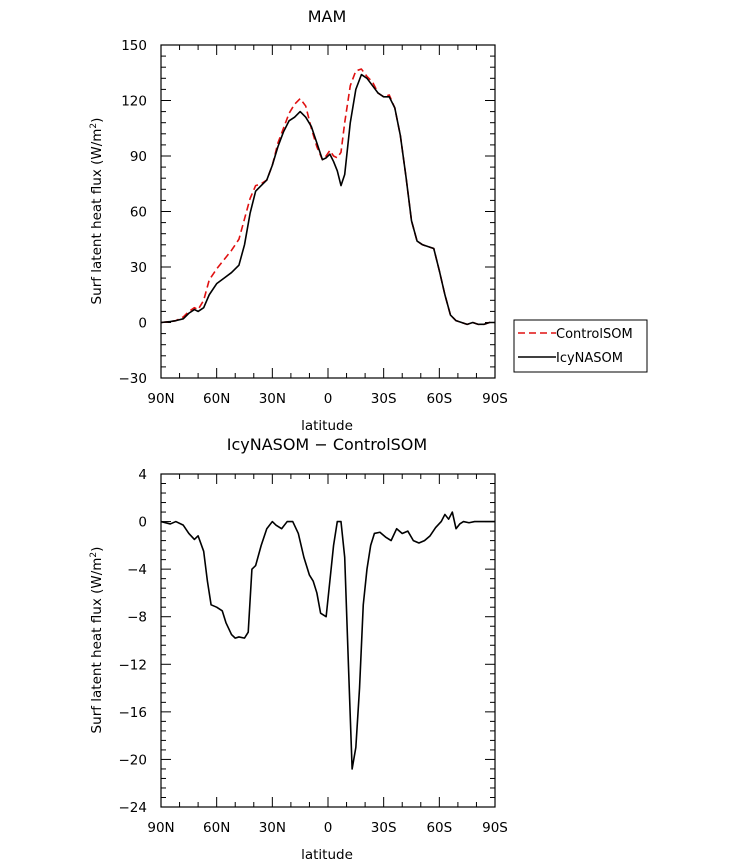 The height and width of the screenshot is (866, 733). Describe the element at coordinates (589, 358) in the screenshot. I see `legend-label-icynasom: IcyNASOM` at that location.